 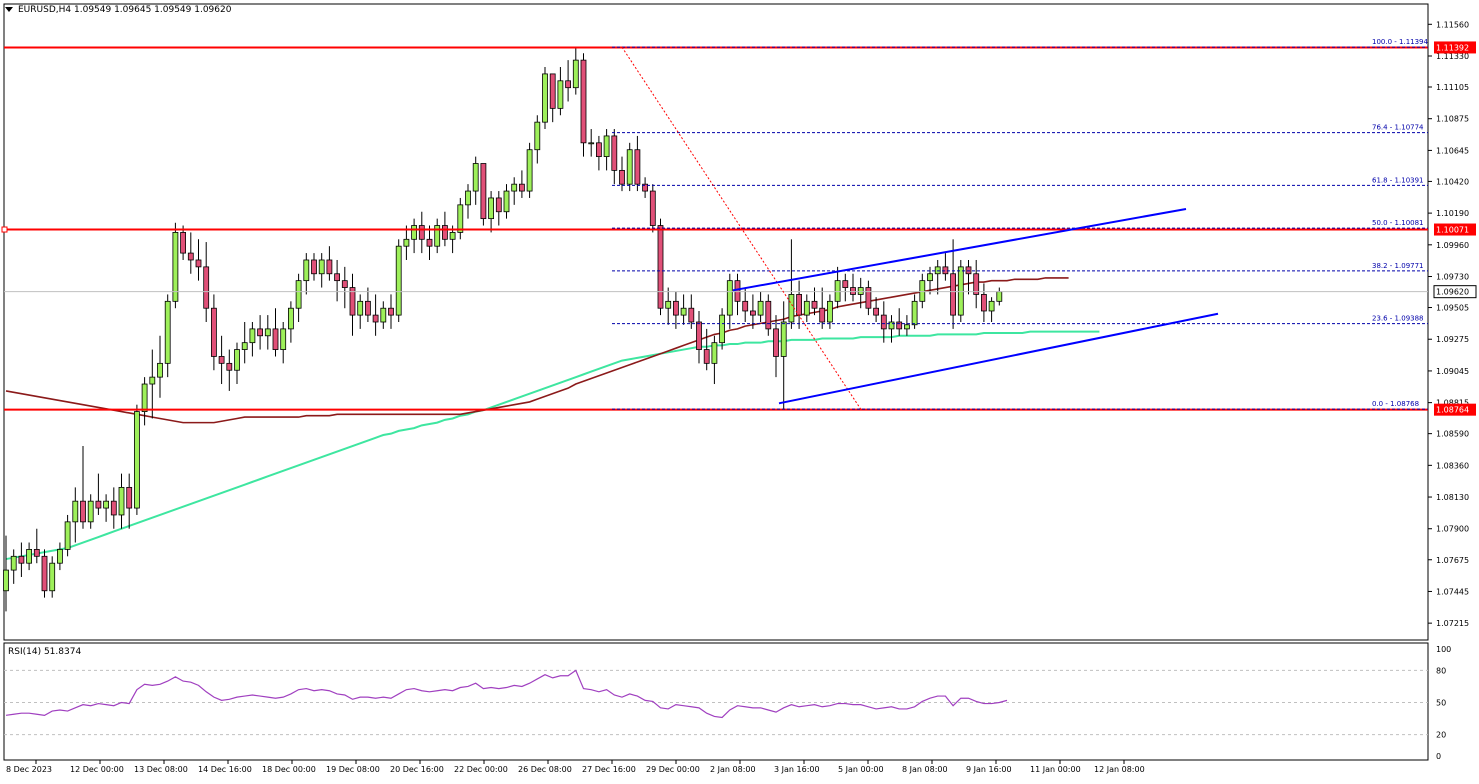 I want to click on fibonacci-level-label: 76.4 - 1.10774, so click(x=1398, y=128).